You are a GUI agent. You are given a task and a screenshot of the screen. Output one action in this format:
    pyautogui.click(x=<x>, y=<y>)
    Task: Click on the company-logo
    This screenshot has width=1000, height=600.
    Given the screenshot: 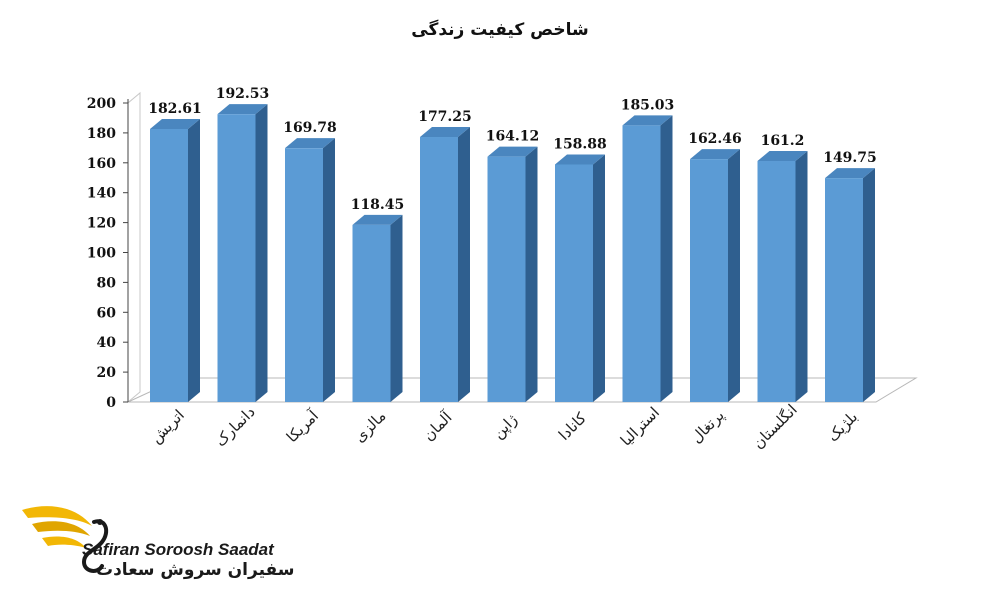 What is the action you would take?
    pyautogui.click(x=65, y=539)
    